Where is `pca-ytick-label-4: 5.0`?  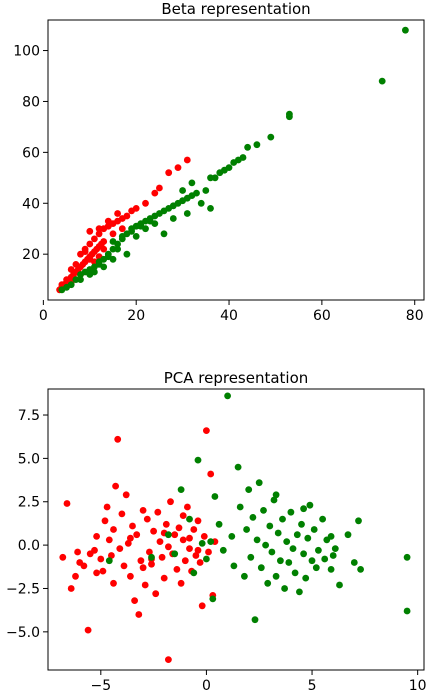 pca-ytick-label-4: 5.0 is located at coordinates (29, 459).